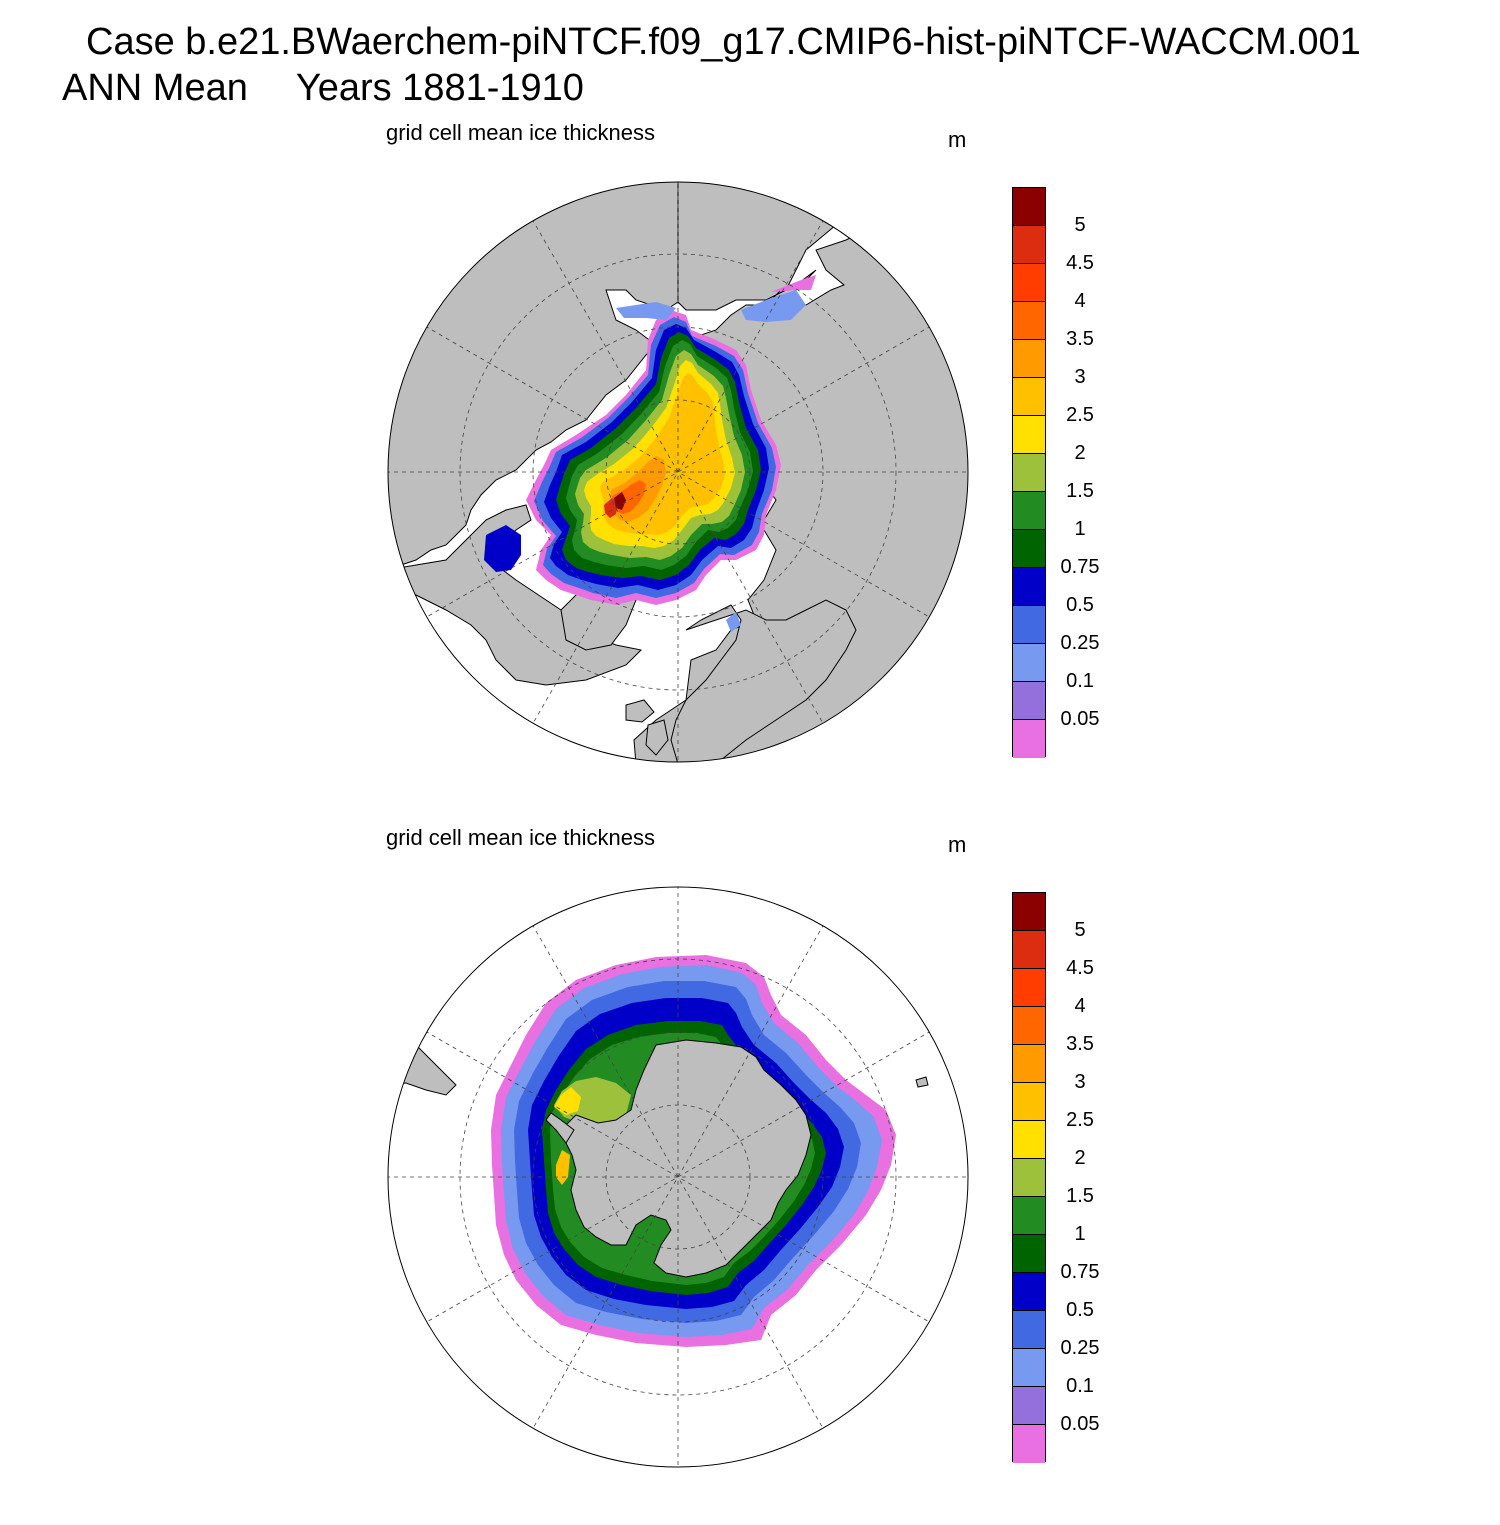  I want to click on season-label: ANN Mean, so click(155, 88).